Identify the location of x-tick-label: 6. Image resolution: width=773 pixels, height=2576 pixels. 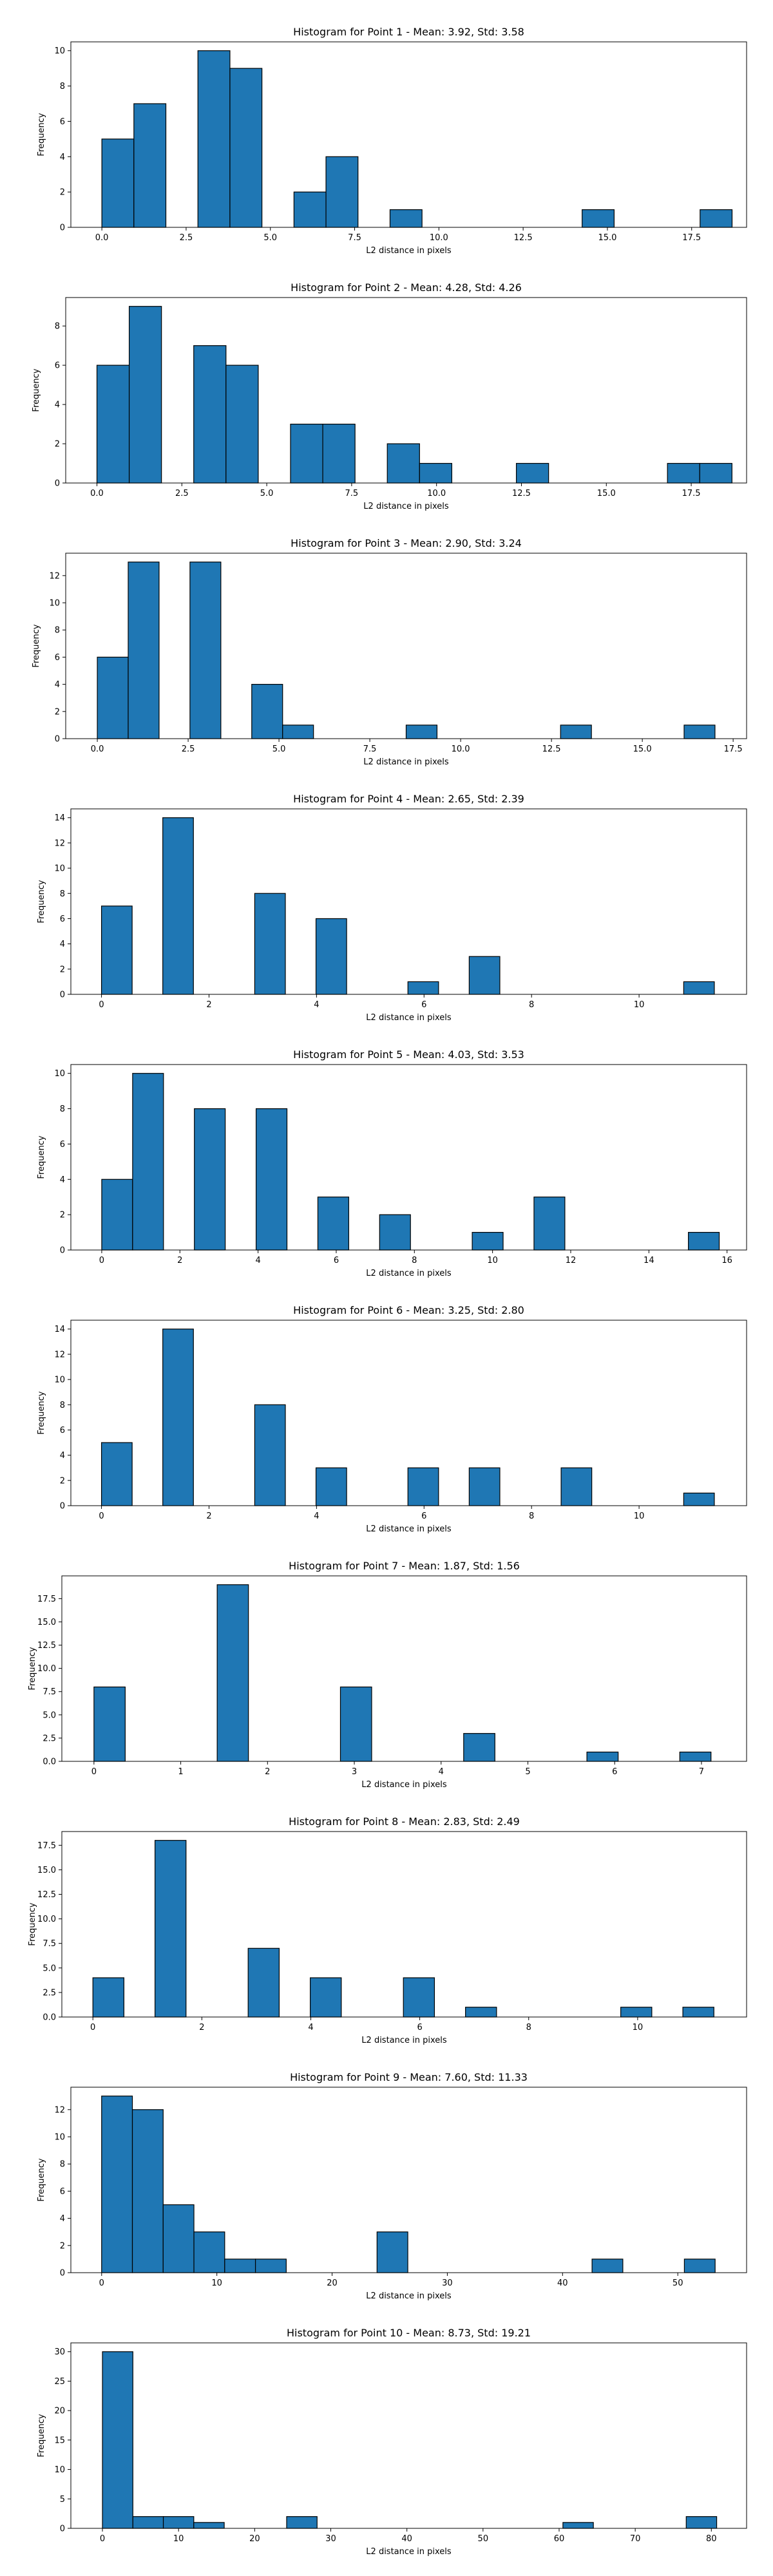
(336, 1260).